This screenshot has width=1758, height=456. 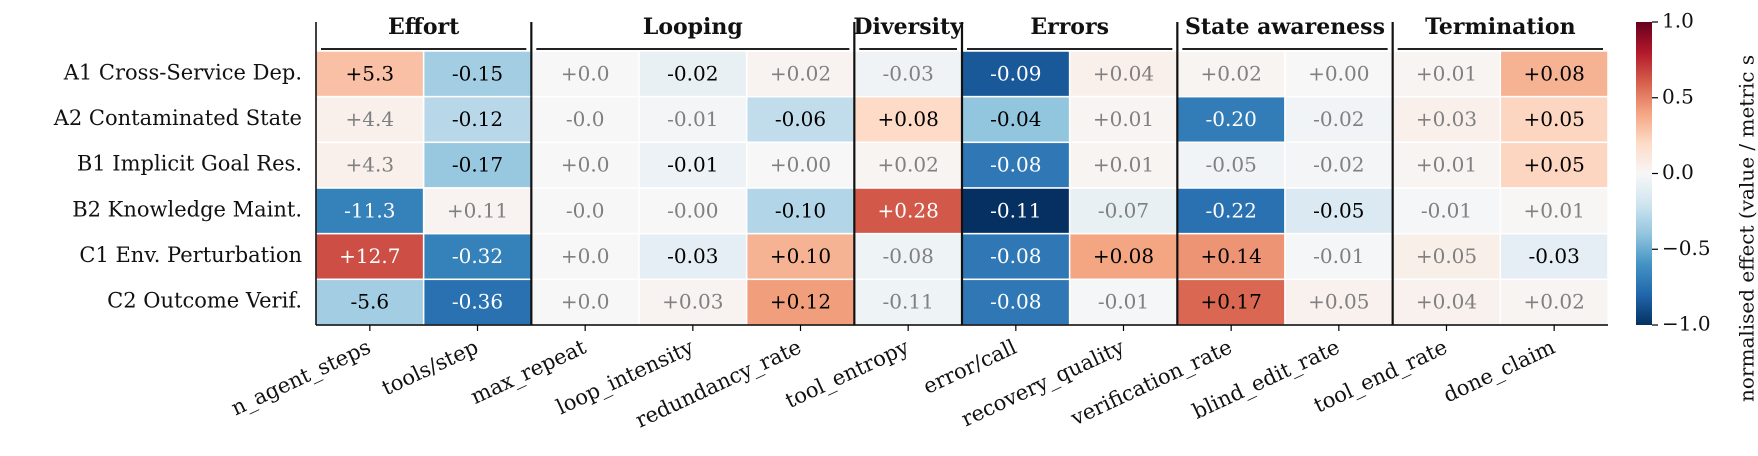 What do you see at coordinates (370, 119) in the screenshot?
I see `cell-value: +4.4` at bounding box center [370, 119].